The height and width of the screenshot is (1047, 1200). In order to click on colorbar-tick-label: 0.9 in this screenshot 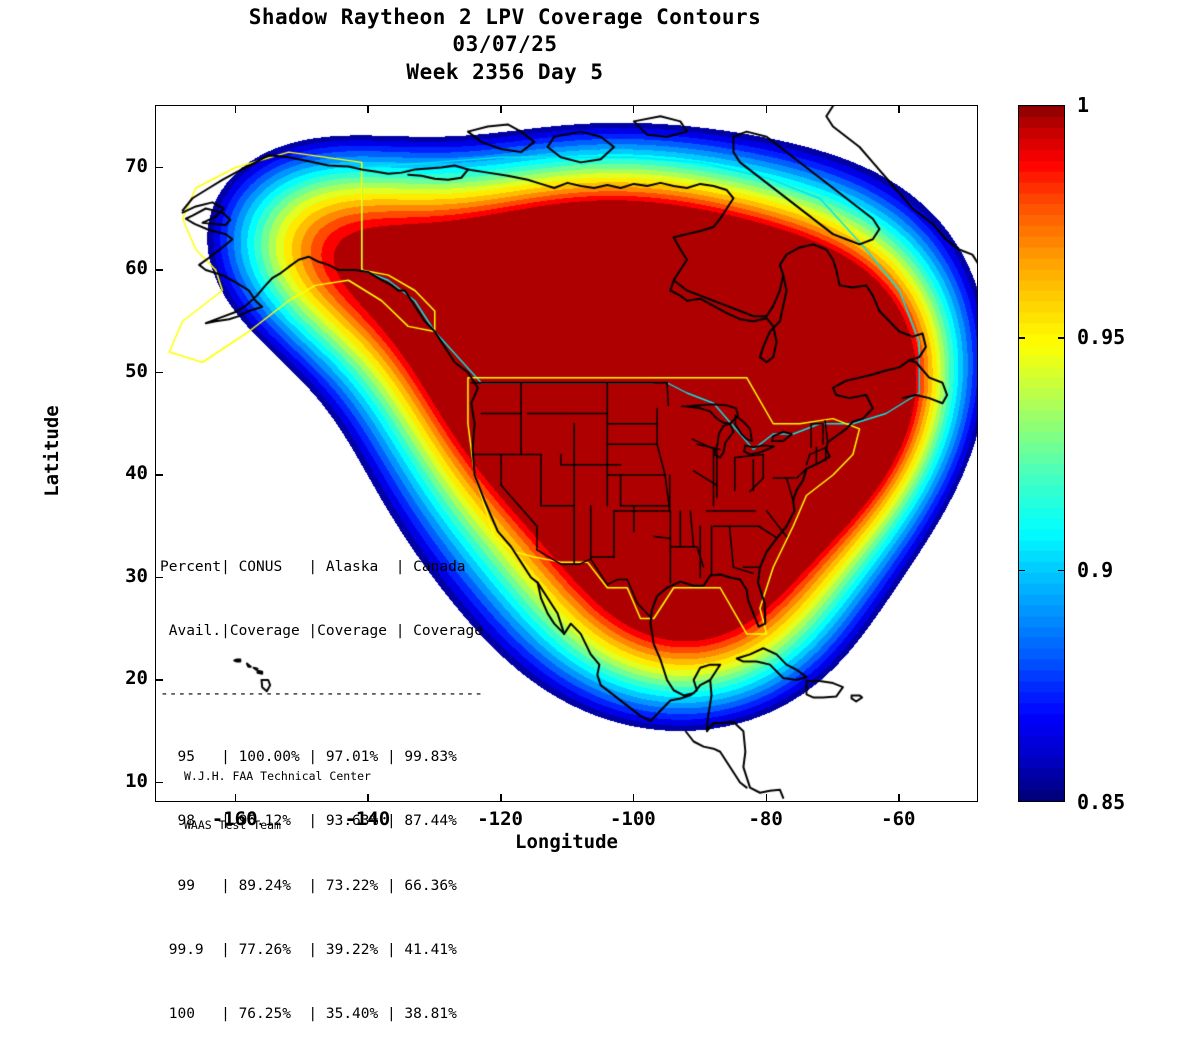, I will do `click(1095, 569)`.